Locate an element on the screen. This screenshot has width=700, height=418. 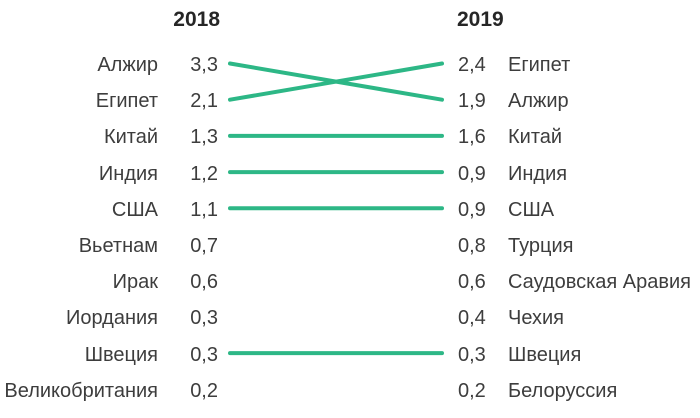
column-header-2019: 2019 is located at coordinates (480, 19).